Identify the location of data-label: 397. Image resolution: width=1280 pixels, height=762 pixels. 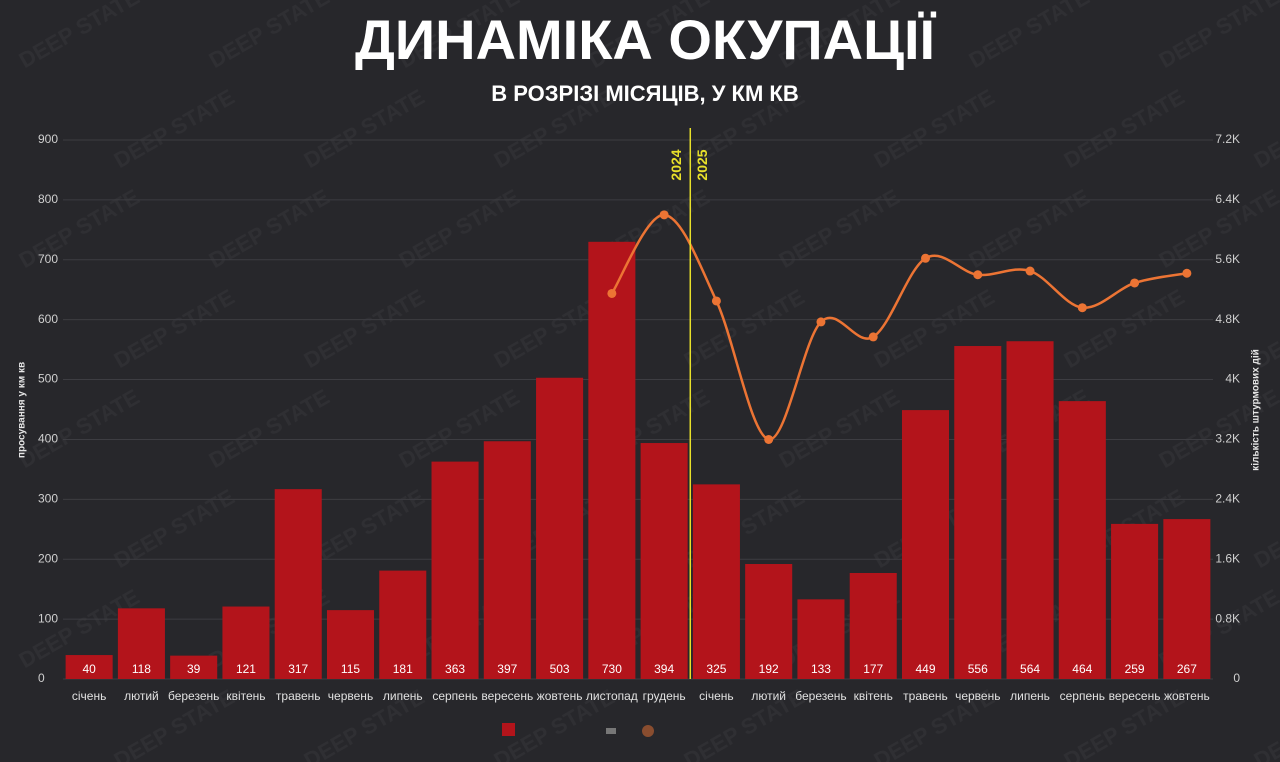
(507, 669).